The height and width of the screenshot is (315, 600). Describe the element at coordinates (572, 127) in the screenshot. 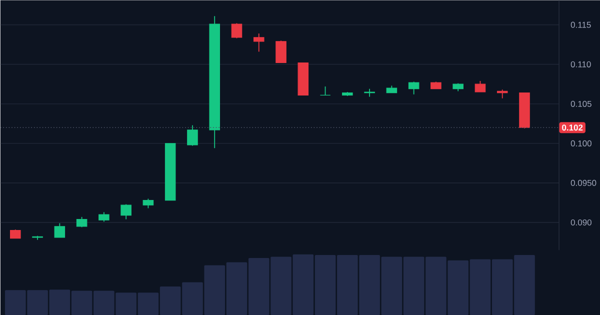

I see `ref-line-label: 0.102` at that location.